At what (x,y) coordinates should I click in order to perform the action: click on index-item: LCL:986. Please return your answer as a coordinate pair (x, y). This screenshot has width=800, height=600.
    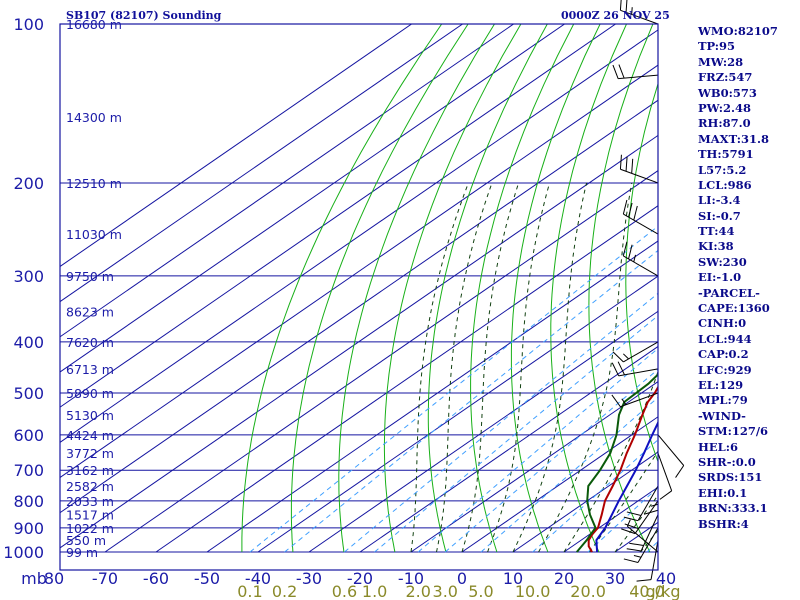
    Looking at the image, I should click on (725, 184).